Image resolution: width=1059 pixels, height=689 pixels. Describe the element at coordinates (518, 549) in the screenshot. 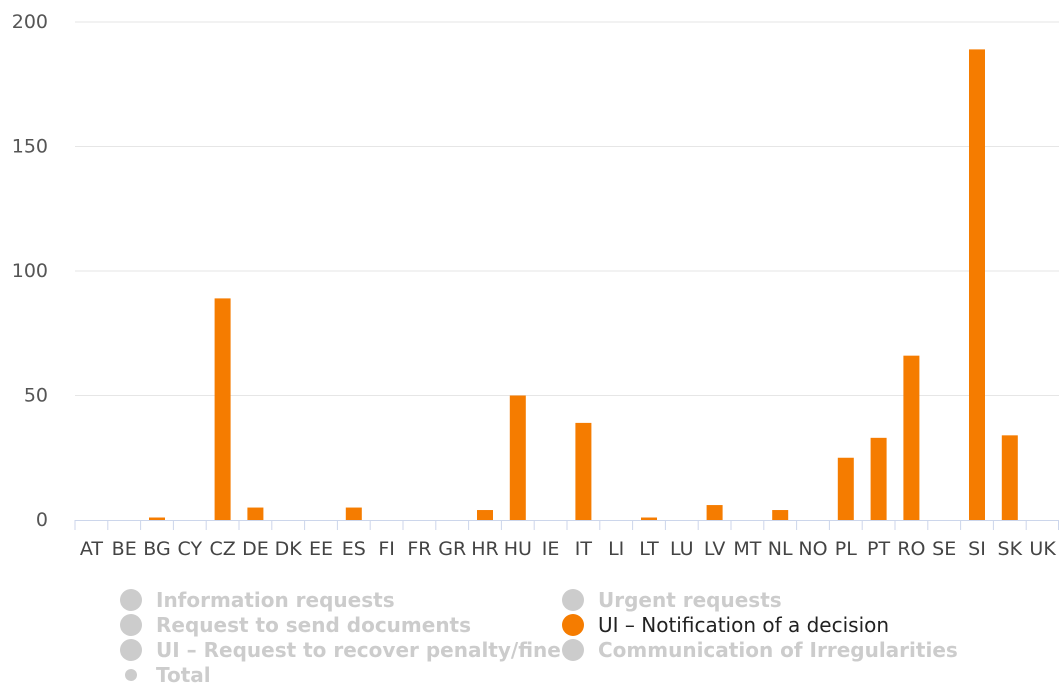

I see `x-tick-label-hu: HU` at that location.